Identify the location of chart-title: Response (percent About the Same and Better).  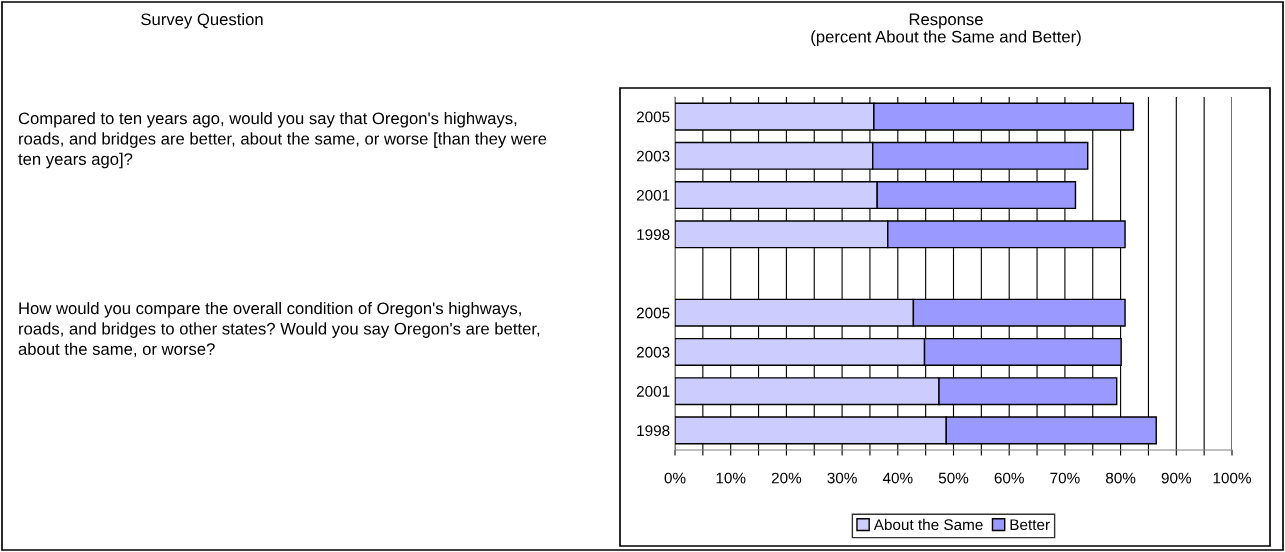
(946, 29).